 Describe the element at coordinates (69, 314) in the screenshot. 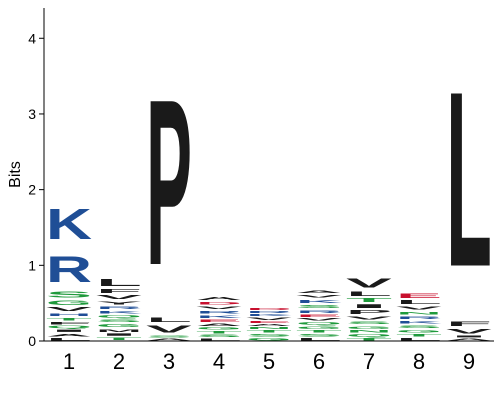

I see `logo-letter-h: H` at that location.